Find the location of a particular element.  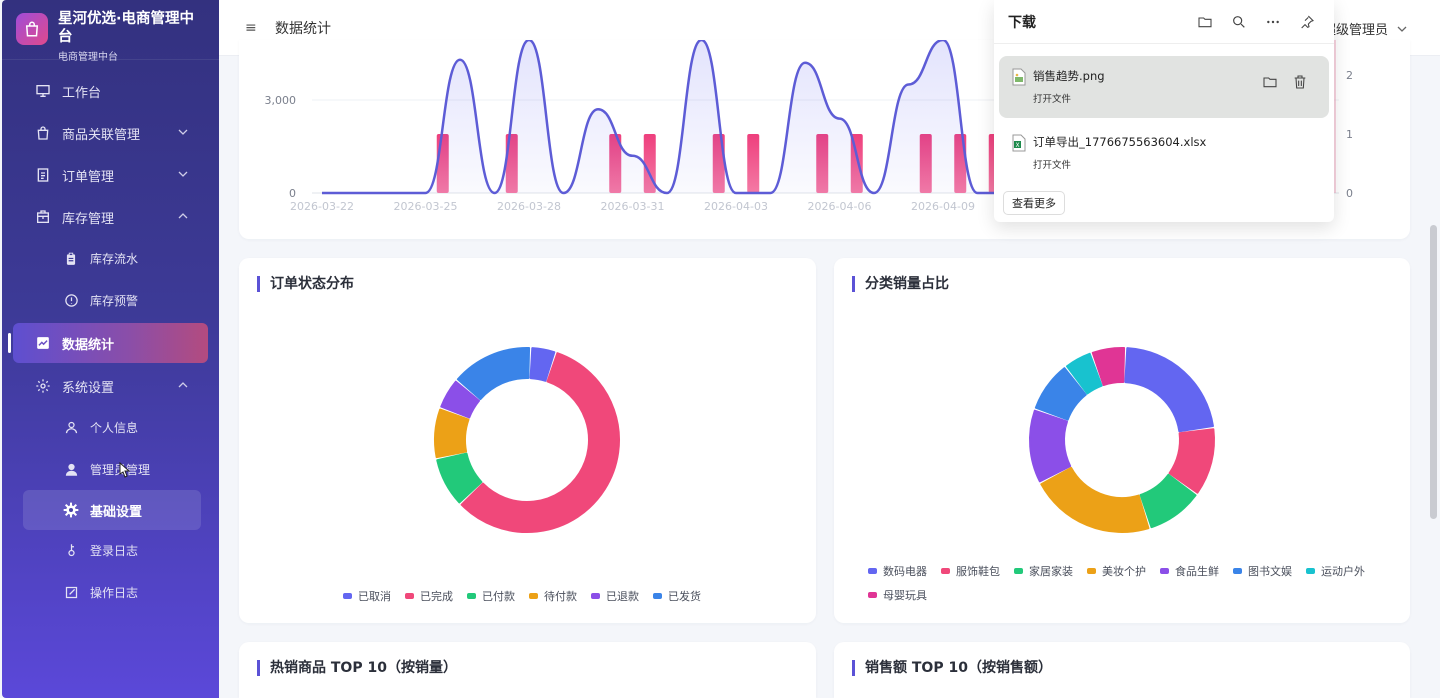

legend-item: 食品生鲜 is located at coordinates (1189, 571).